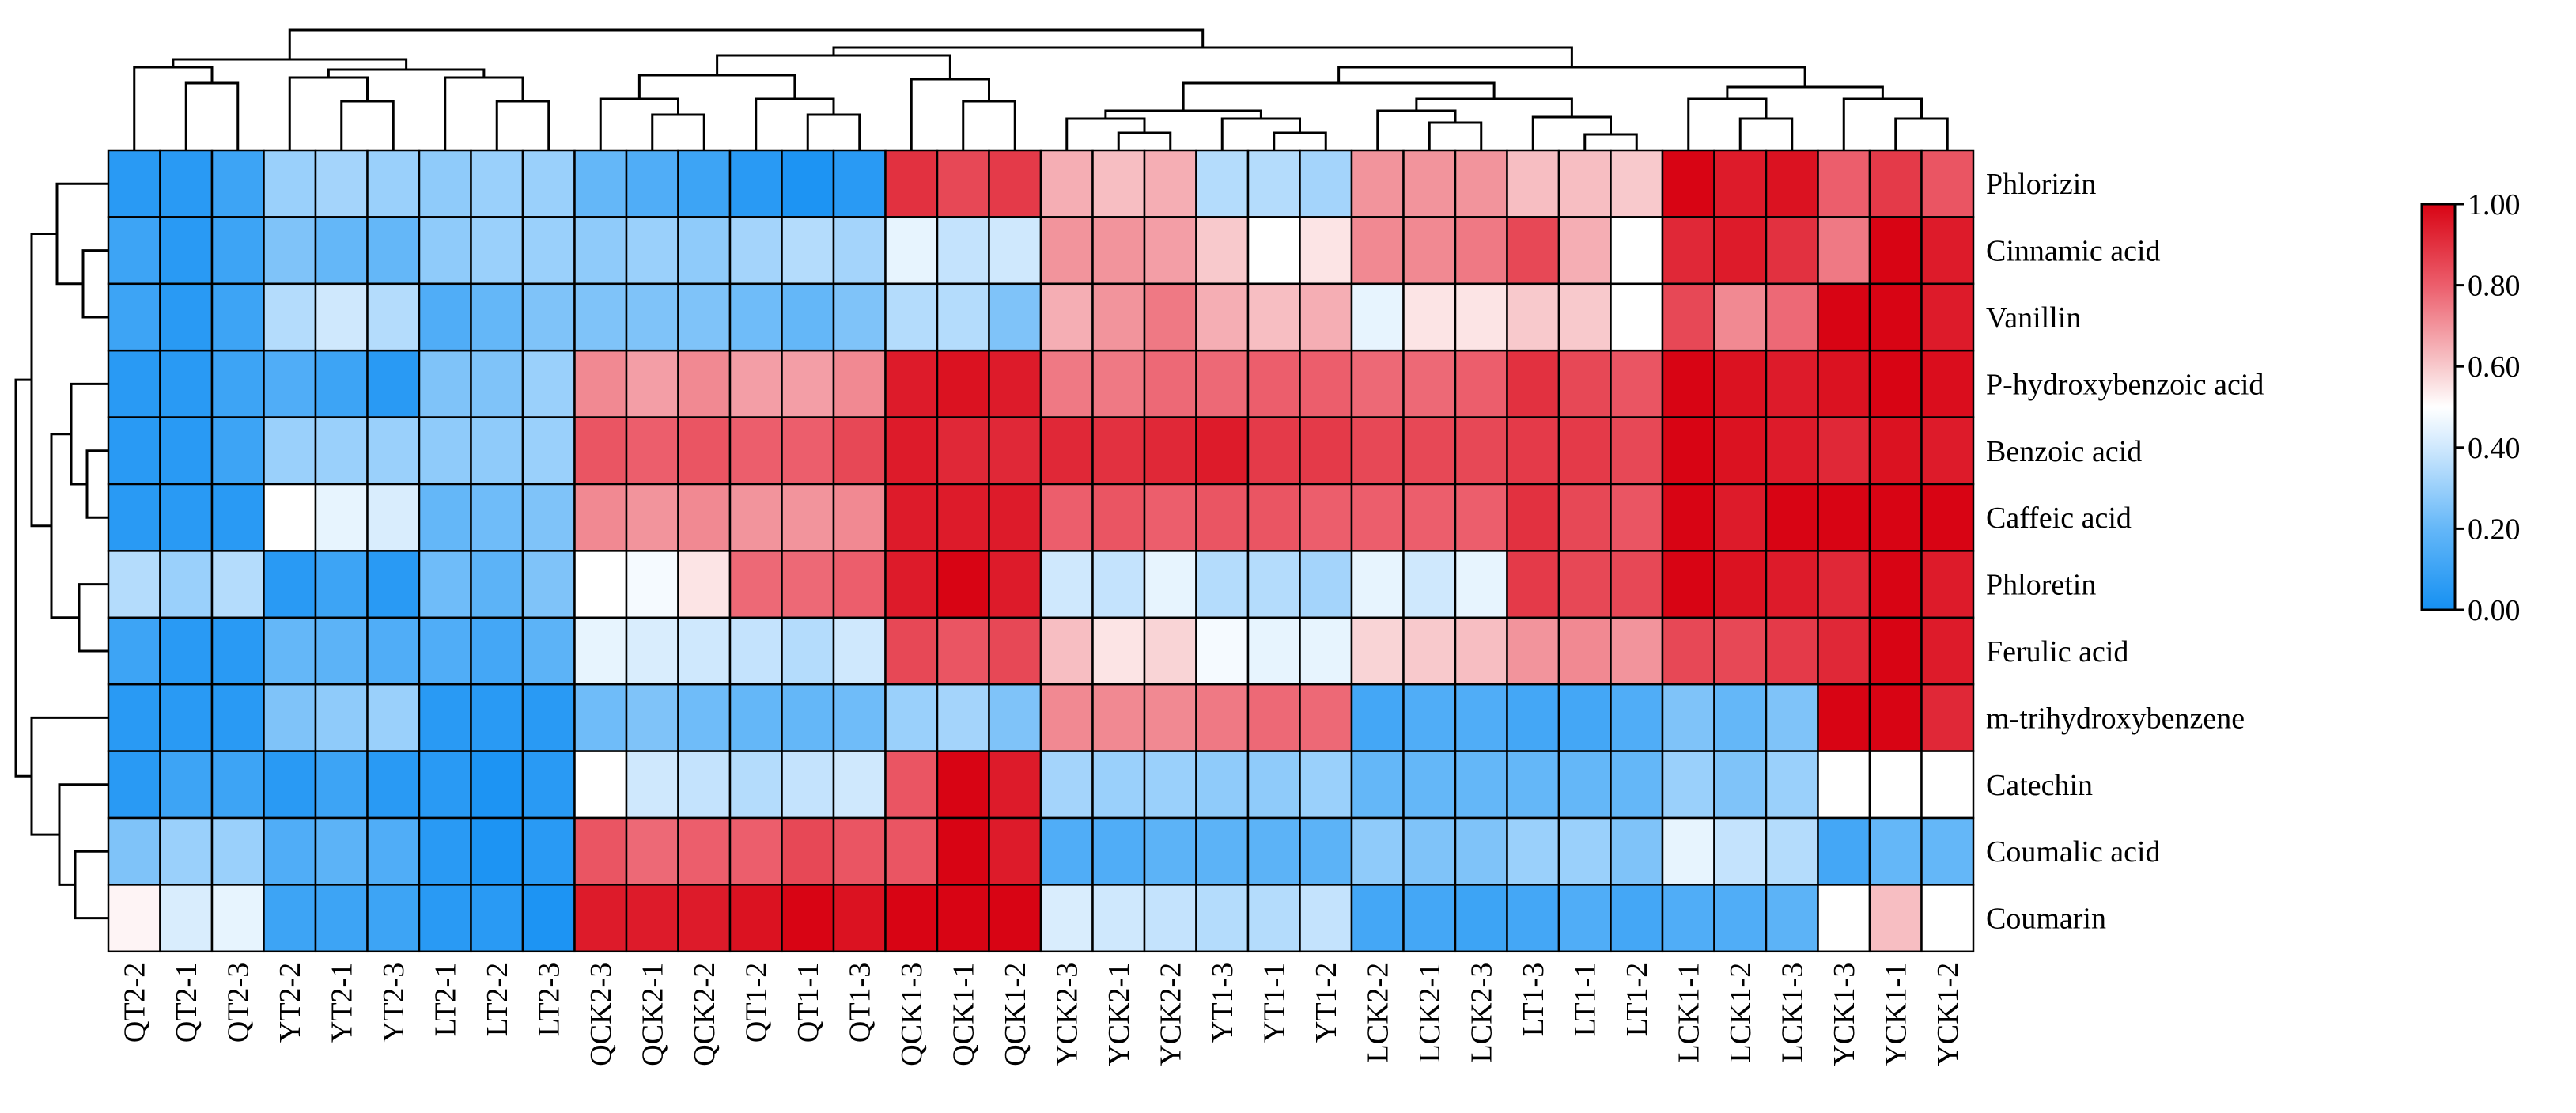  What do you see at coordinates (2064, 451) in the screenshot?
I see `row-label: Benzoic acid` at bounding box center [2064, 451].